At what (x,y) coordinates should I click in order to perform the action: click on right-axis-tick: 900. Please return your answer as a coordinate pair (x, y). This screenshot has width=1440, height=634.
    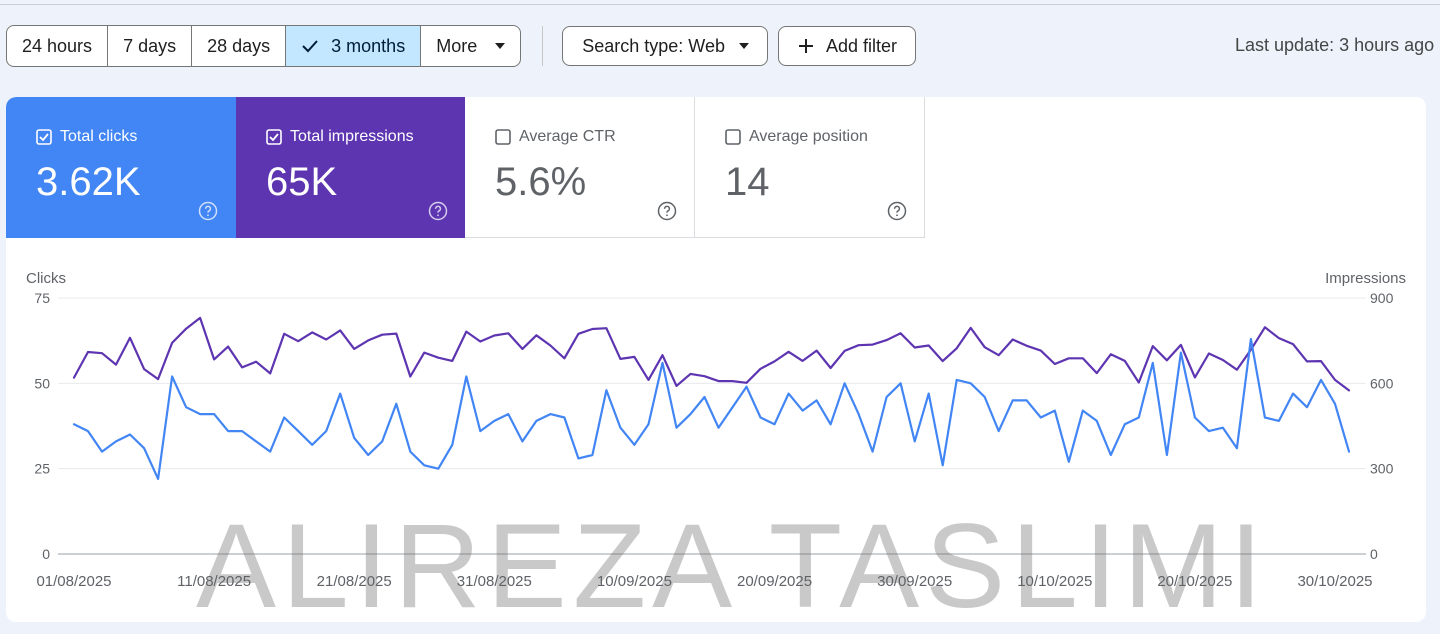
    Looking at the image, I should click on (1382, 298).